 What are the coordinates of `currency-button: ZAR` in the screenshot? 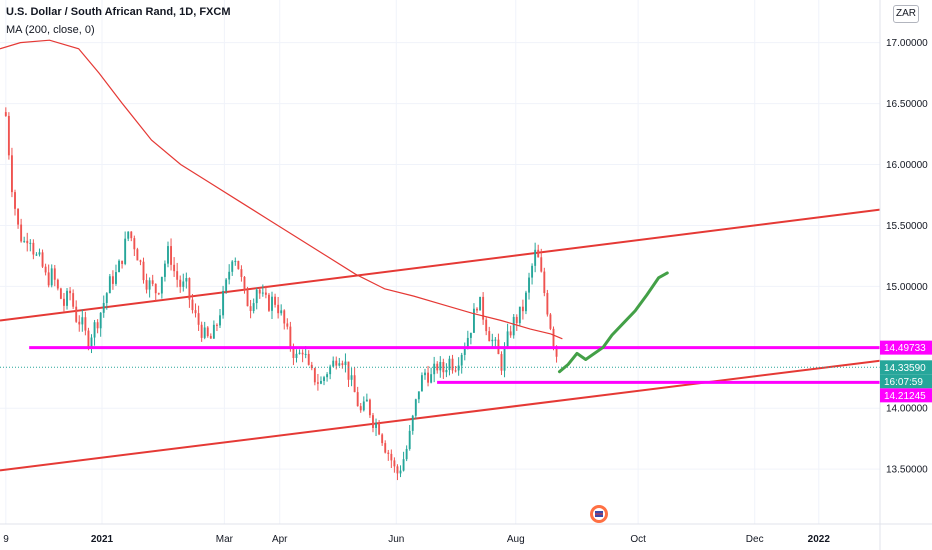 It's located at (906, 14).